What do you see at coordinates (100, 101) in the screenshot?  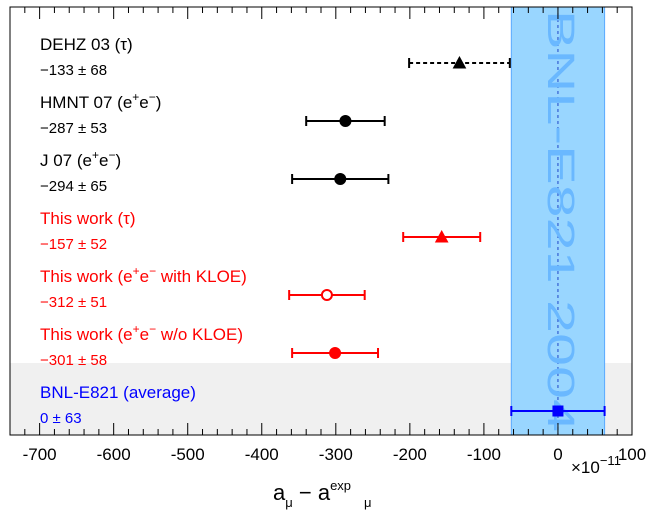 I see `entry-label: HMNT 07 (e+e−)` at bounding box center [100, 101].